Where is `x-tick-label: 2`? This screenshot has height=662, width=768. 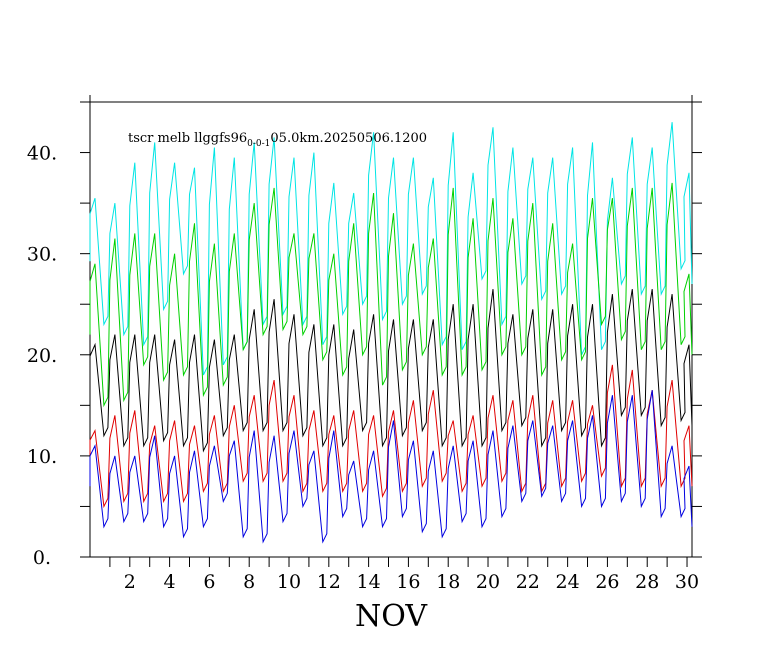 x-tick-label: 2 is located at coordinates (130, 582).